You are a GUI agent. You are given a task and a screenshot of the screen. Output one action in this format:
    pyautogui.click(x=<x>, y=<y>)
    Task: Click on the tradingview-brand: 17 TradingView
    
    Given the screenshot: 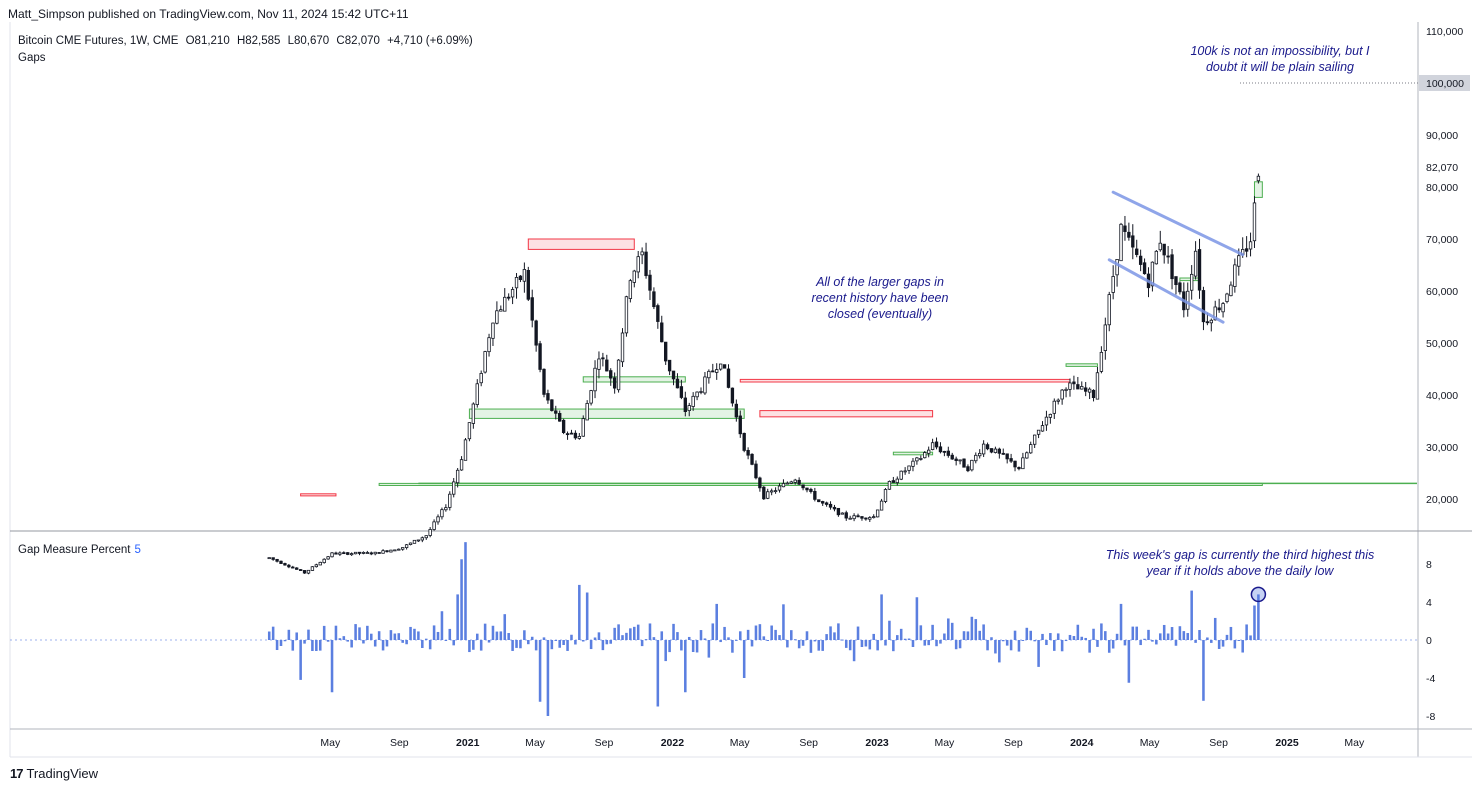 What is the action you would take?
    pyautogui.click(x=54, y=773)
    